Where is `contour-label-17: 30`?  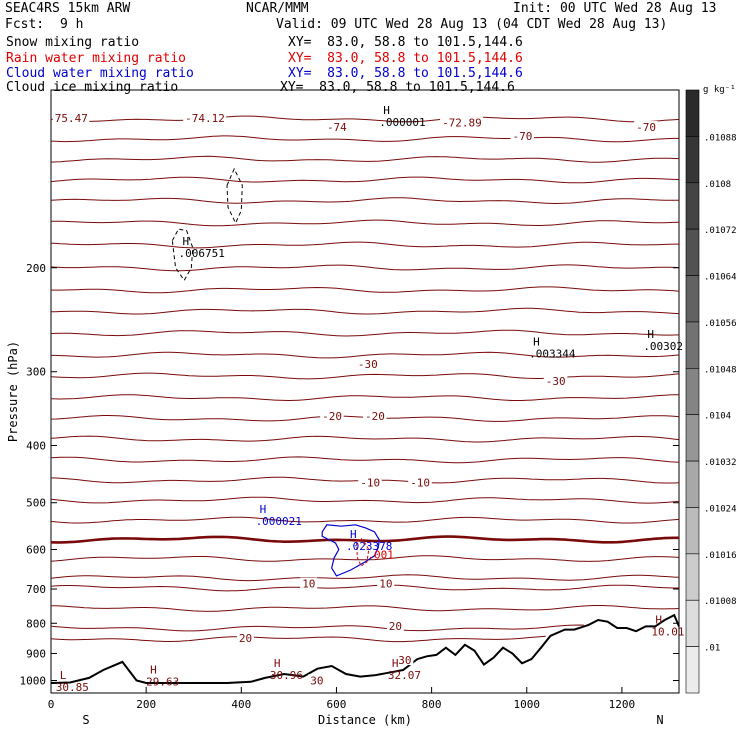
contour-label-17: 30 is located at coordinates (316, 680).